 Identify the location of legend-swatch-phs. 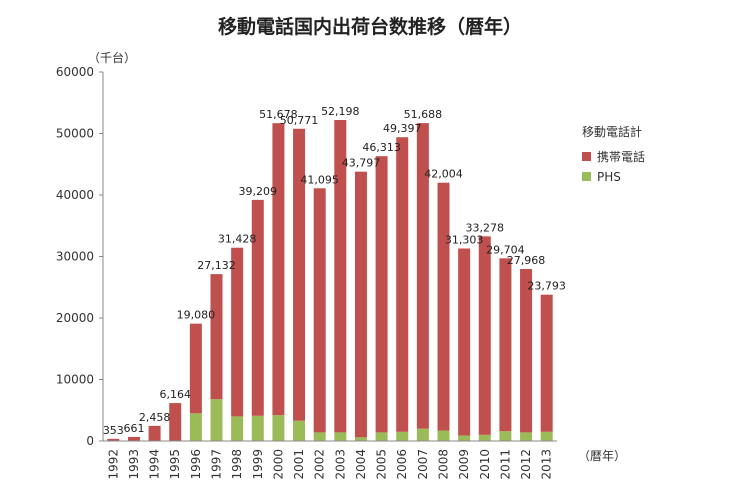
(586, 176).